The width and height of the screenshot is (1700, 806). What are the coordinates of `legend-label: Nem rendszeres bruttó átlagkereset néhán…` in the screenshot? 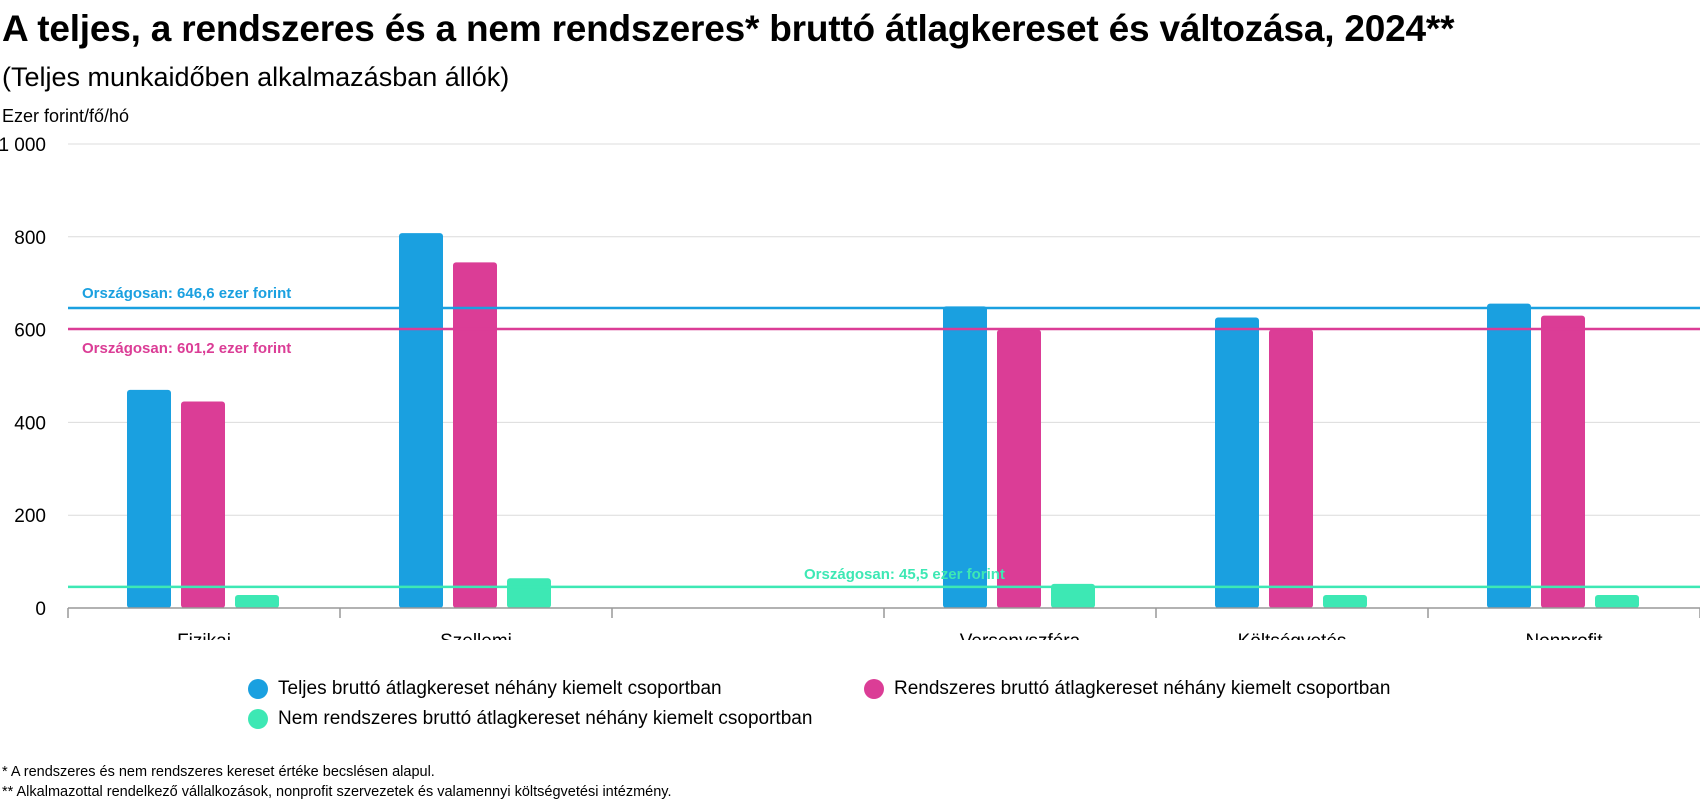 It's located at (545, 718).